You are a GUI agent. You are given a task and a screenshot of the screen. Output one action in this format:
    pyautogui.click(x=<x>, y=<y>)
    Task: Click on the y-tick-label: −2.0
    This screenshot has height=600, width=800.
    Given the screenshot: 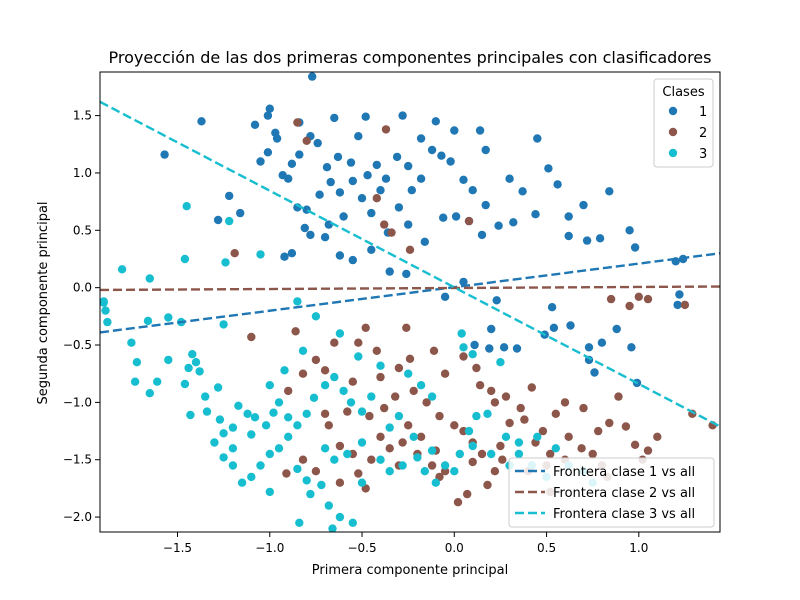 What is the action you would take?
    pyautogui.click(x=77, y=517)
    